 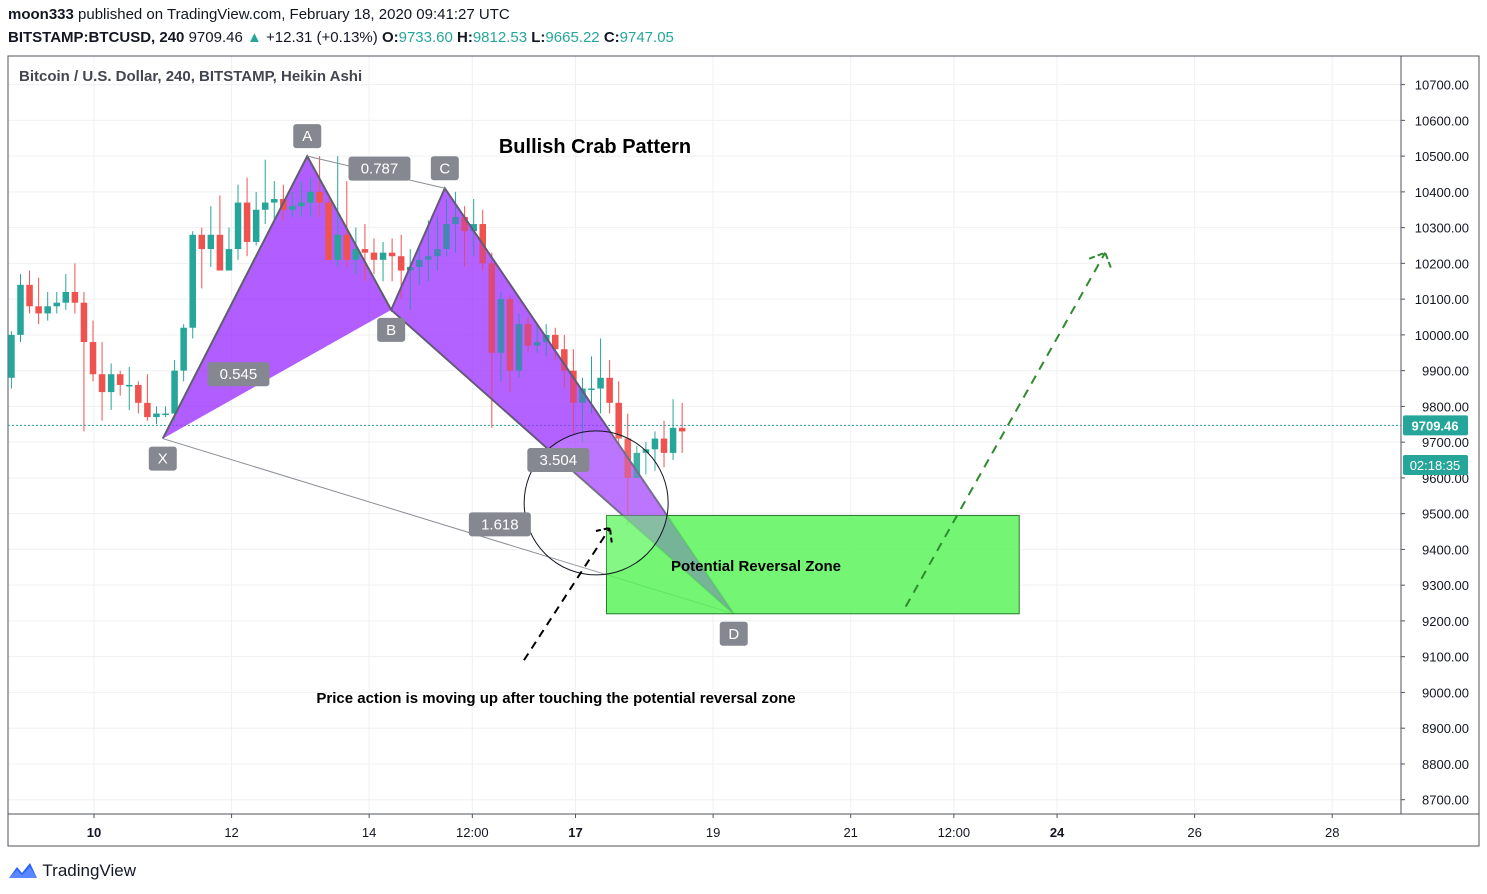 I want to click on time-tick-label: 10, so click(x=94, y=832).